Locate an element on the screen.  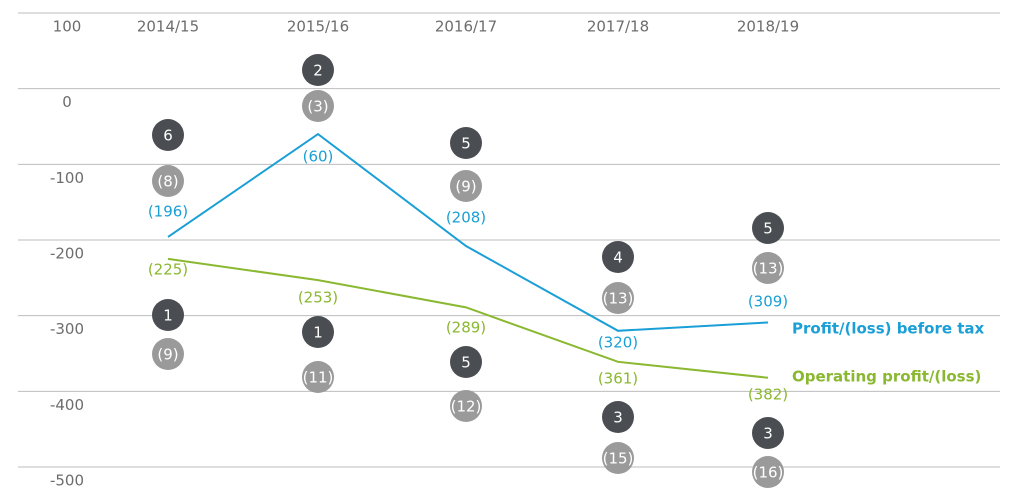
y-tick-label: -400 is located at coordinates (67, 405).